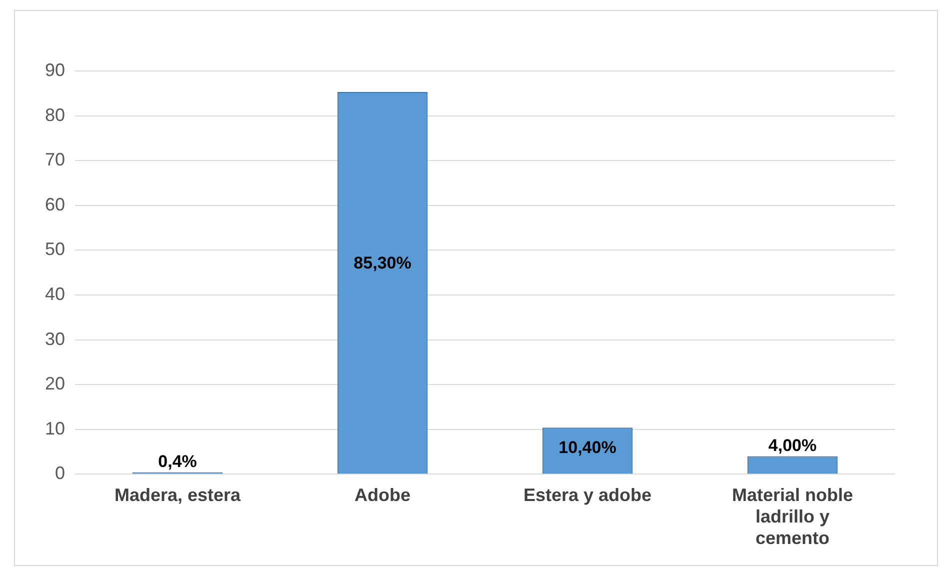 This screenshot has width=944, height=571. I want to click on y-tick-label: 30, so click(55, 338).